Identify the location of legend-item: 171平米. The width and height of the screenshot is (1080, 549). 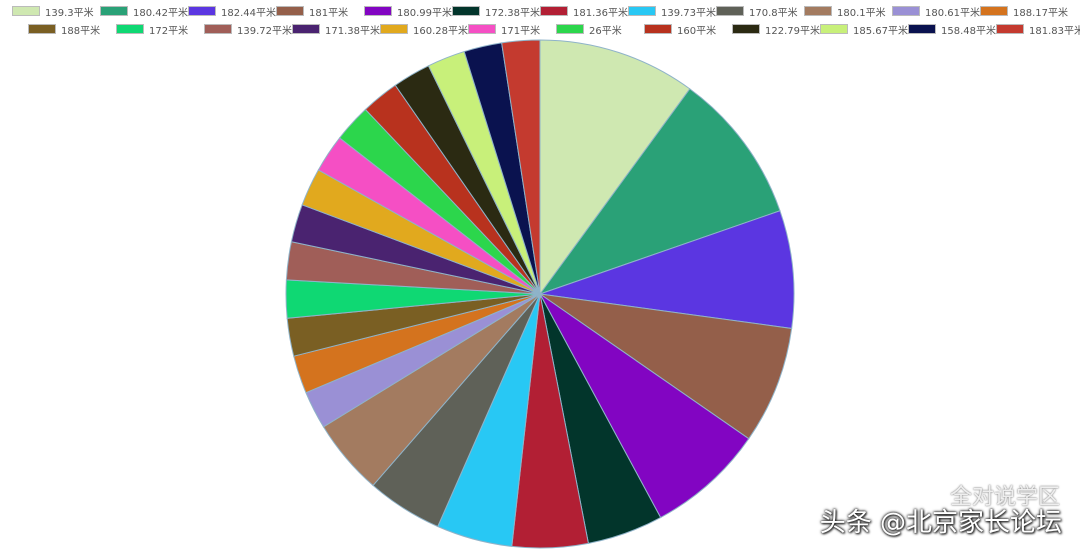
(504, 29).